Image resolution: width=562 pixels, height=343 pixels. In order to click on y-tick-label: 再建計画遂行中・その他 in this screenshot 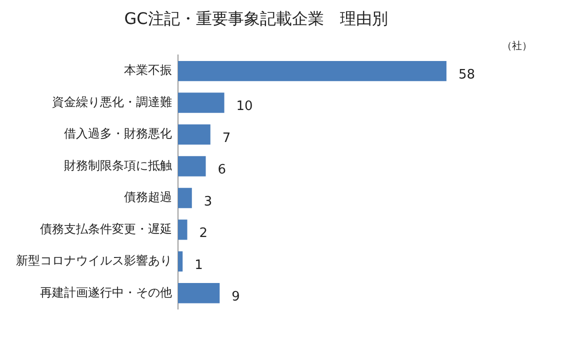, I will do `click(106, 292)`.